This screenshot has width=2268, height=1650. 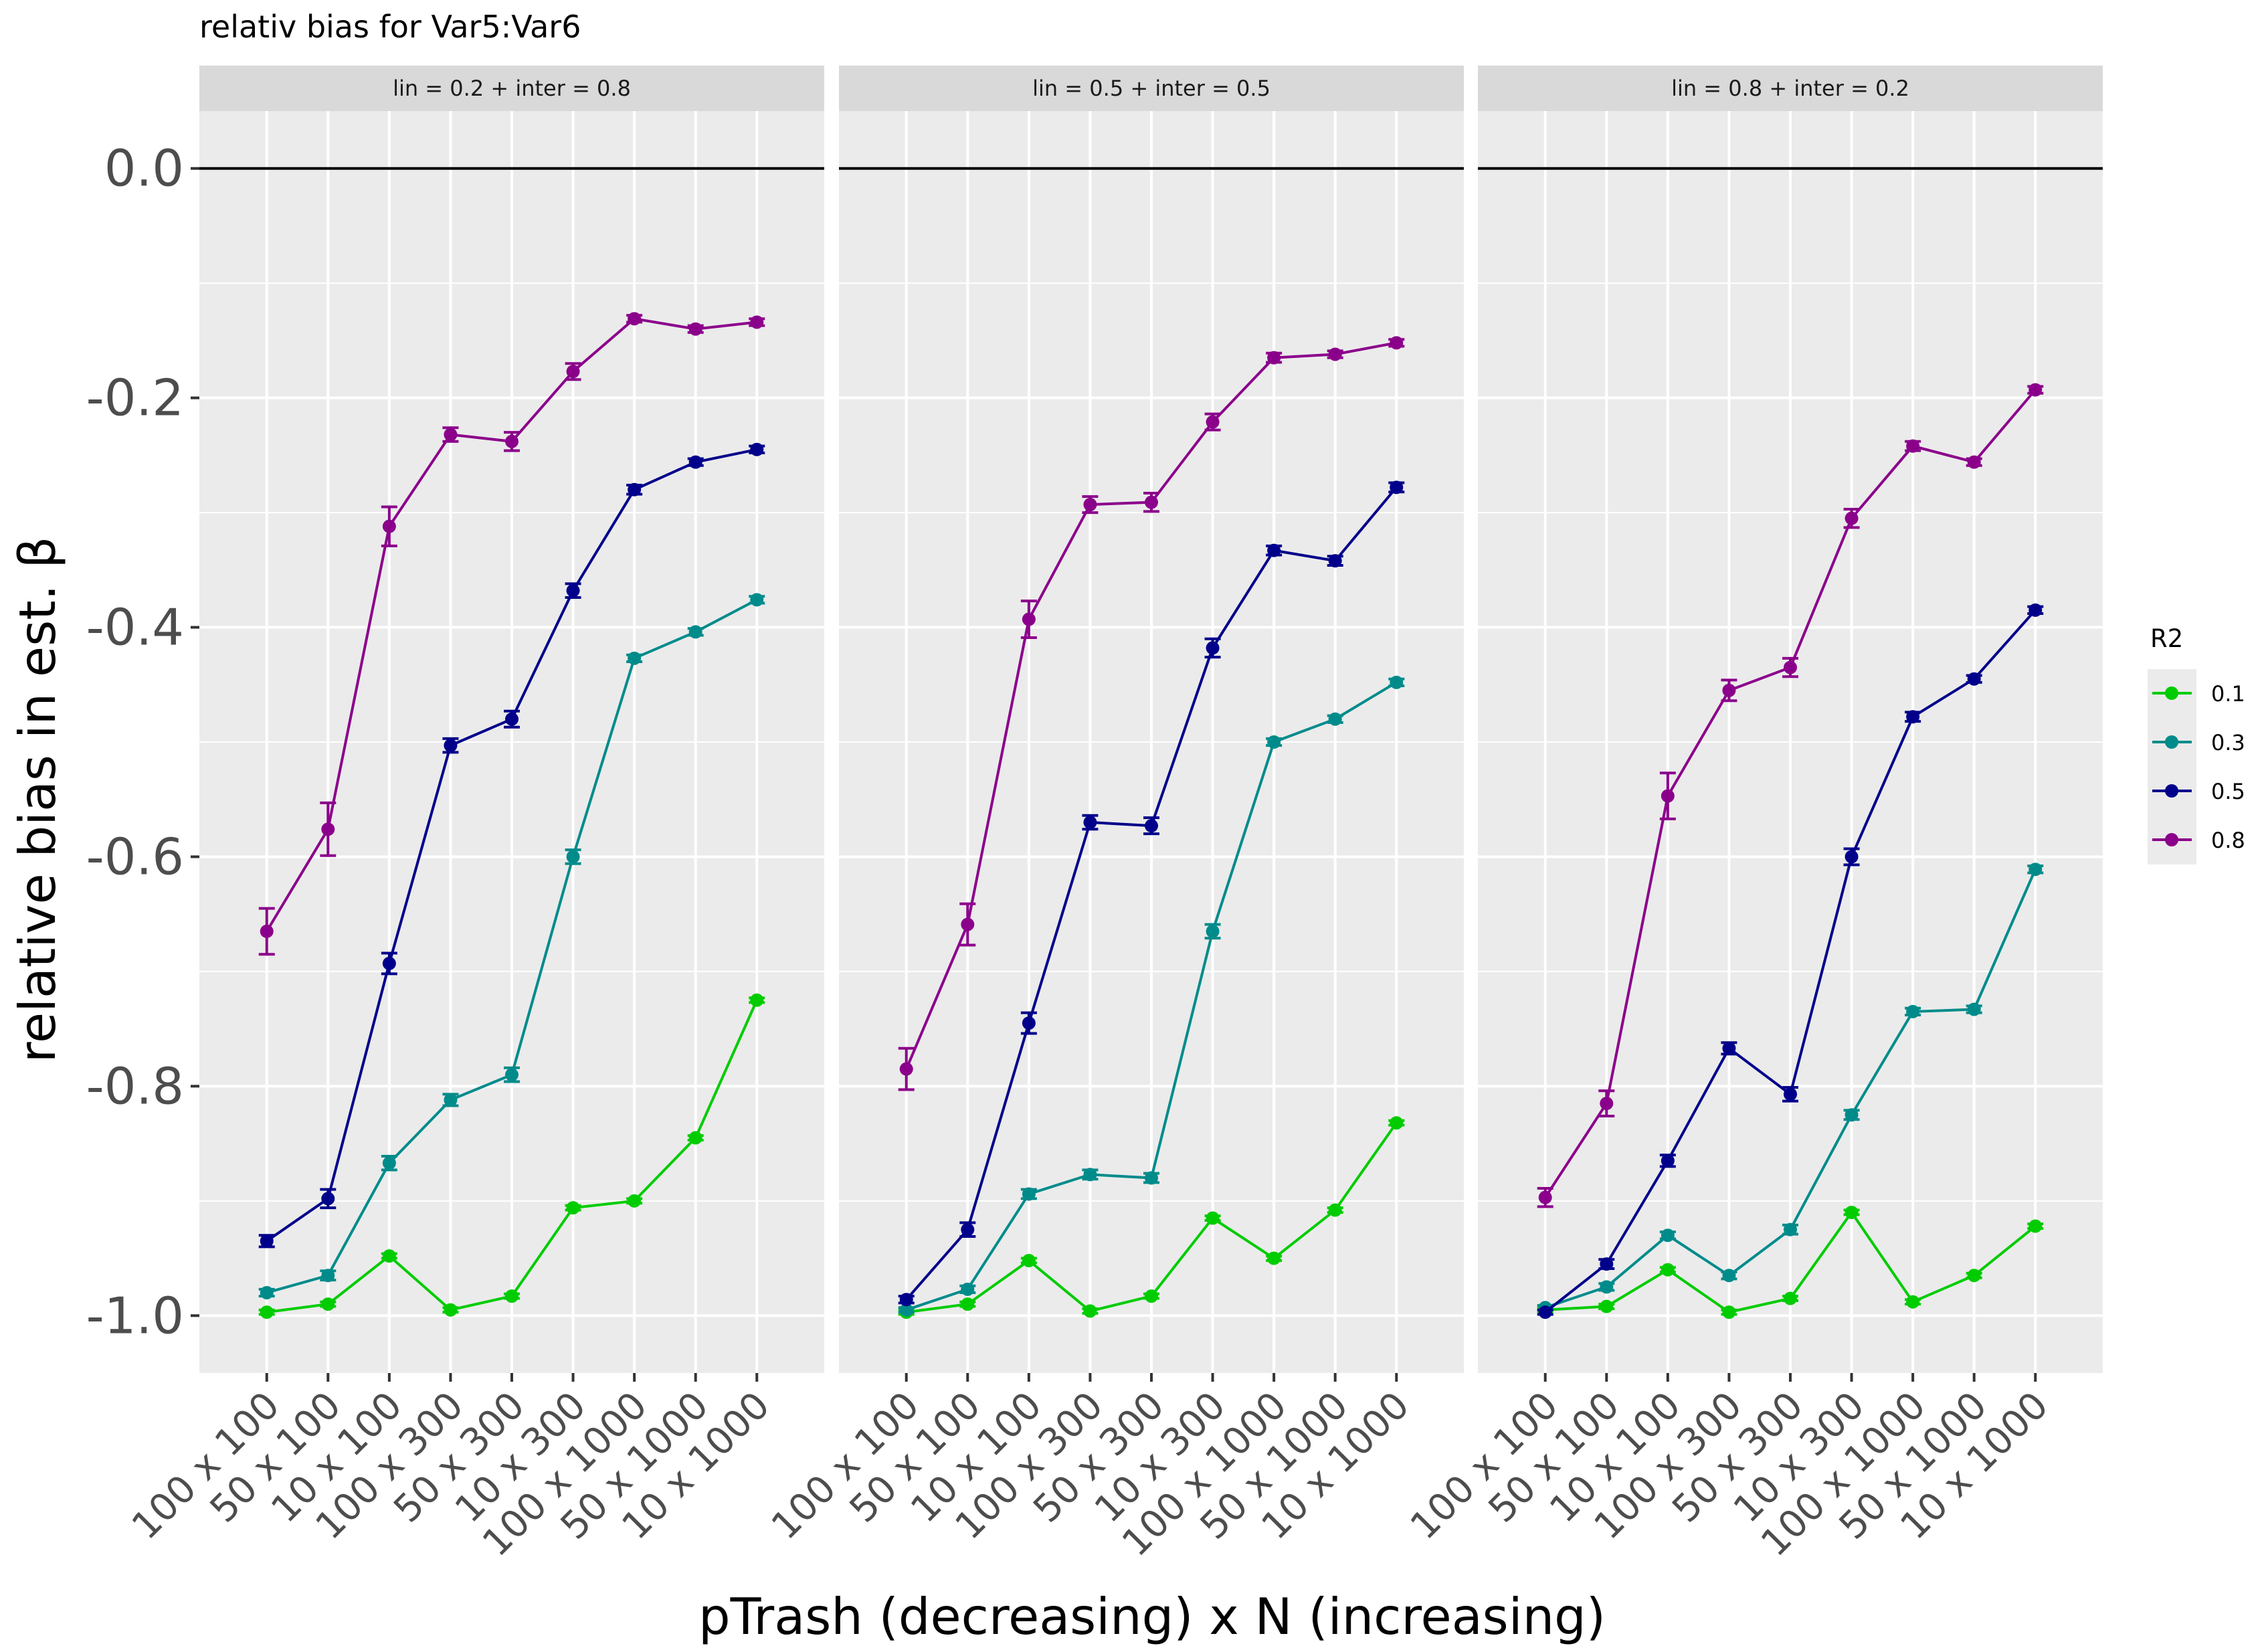 What do you see at coordinates (1151, 88) in the screenshot?
I see `panel-strip-label: lin = 0.5 + inter = 0.5` at bounding box center [1151, 88].